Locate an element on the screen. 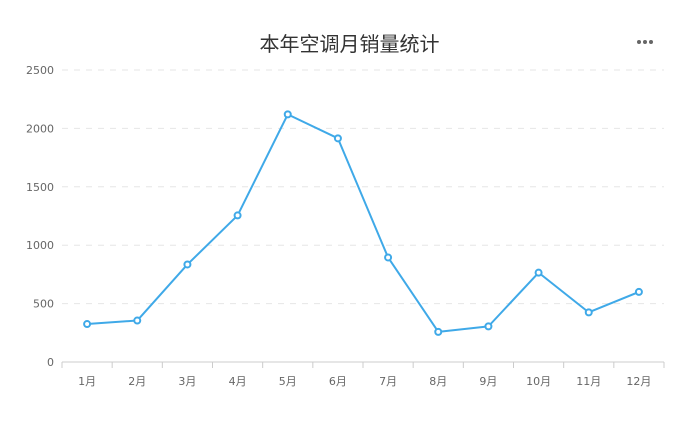 This screenshot has height=427, width=699. x-tick-label: 5月 is located at coordinates (288, 381).